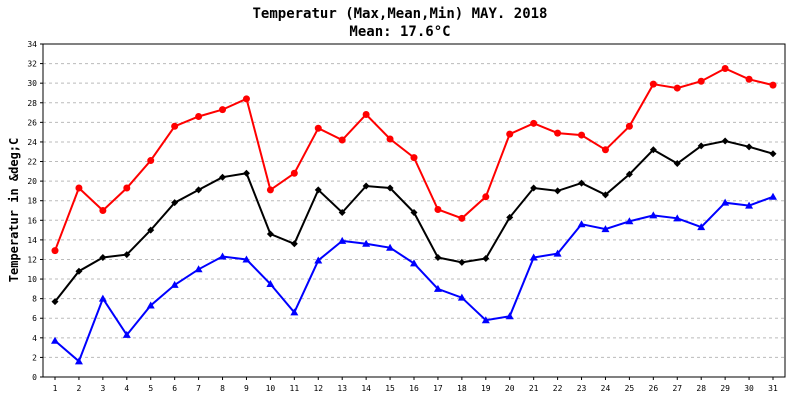 This screenshot has height=400, width=800. Describe the element at coordinates (510, 388) in the screenshot. I see `x-tick-label: 20` at that location.